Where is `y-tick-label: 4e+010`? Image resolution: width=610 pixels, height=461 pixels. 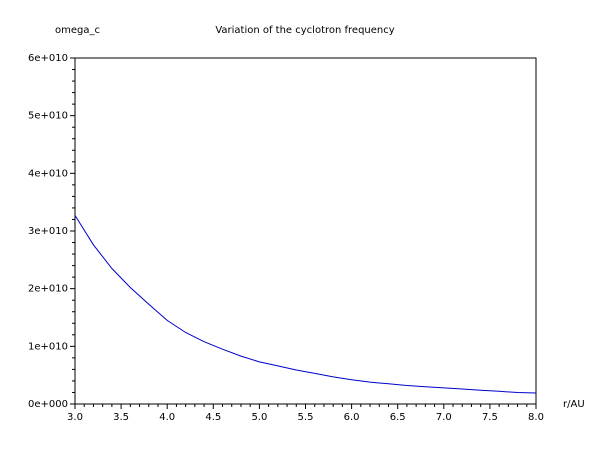
y-tick-label: 4e+010 is located at coordinates (48, 173).